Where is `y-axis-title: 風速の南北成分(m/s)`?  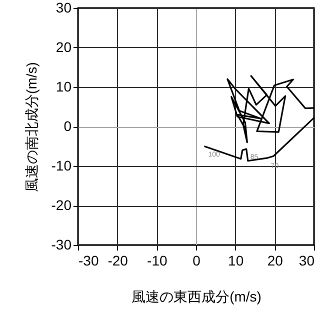
y-axis-title: 風速の南北成分(m/s) is located at coordinates (31, 127).